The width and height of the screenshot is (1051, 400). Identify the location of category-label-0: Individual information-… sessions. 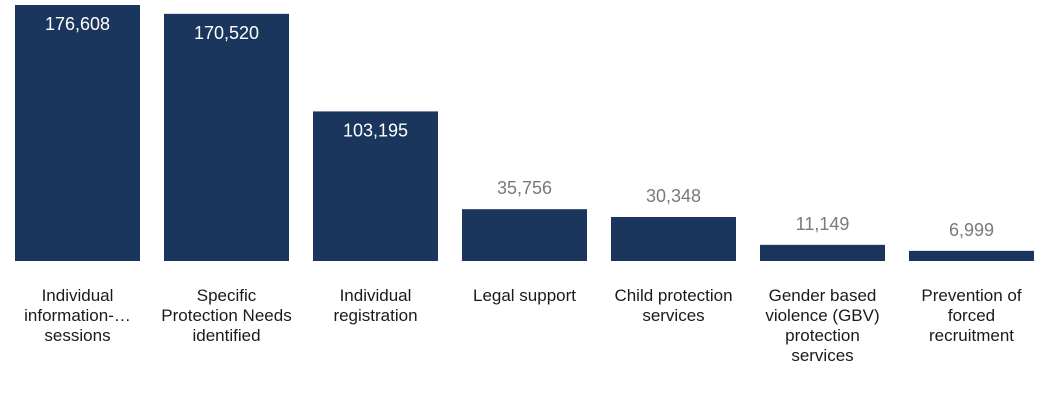
(77, 315).